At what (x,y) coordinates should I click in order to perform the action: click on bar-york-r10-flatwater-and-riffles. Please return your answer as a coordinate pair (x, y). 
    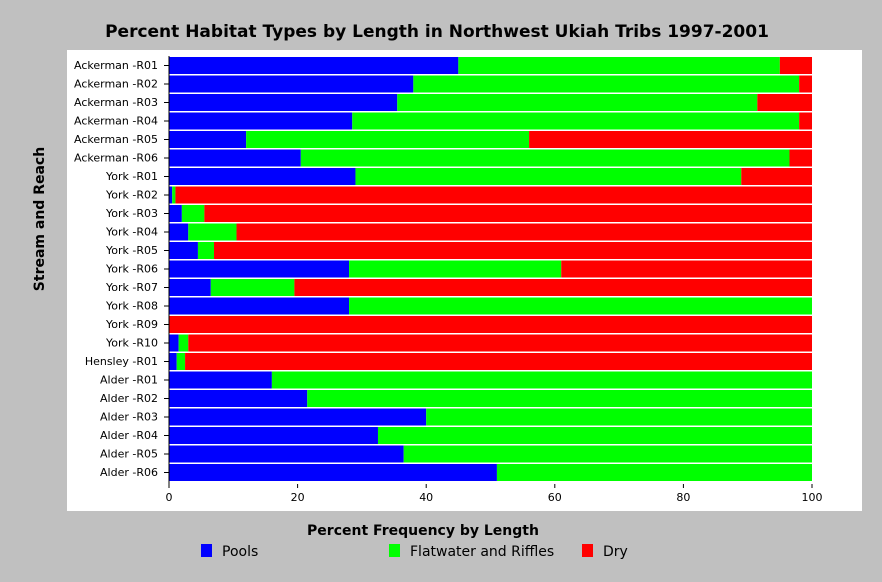
    Looking at the image, I should click on (183, 343).